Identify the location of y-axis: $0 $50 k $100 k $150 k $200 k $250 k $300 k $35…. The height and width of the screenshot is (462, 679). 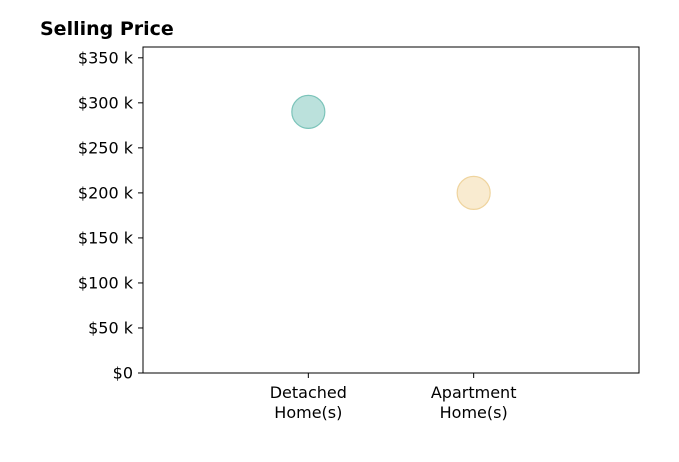
(110, 215).